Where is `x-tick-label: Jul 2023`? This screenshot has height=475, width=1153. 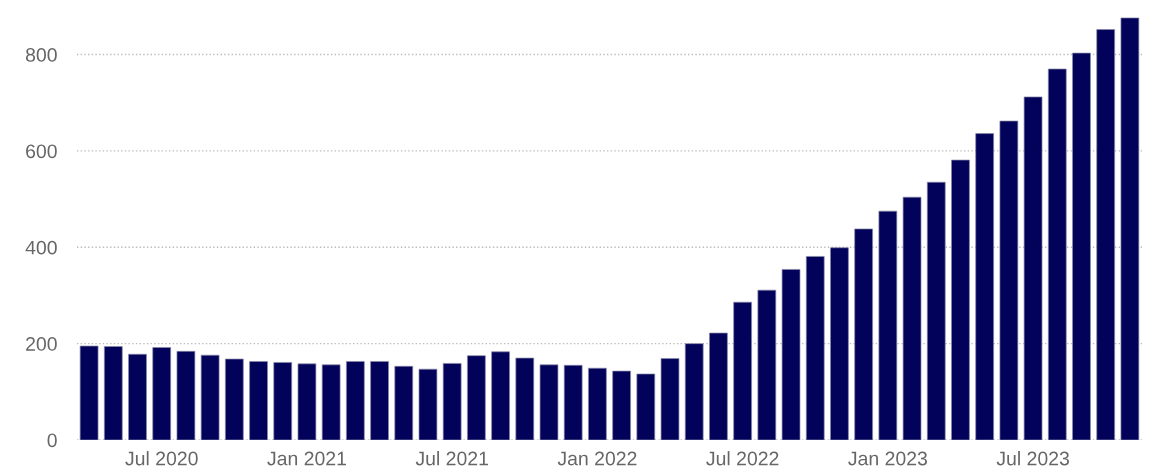 x-tick-label: Jul 2023 is located at coordinates (1032, 458).